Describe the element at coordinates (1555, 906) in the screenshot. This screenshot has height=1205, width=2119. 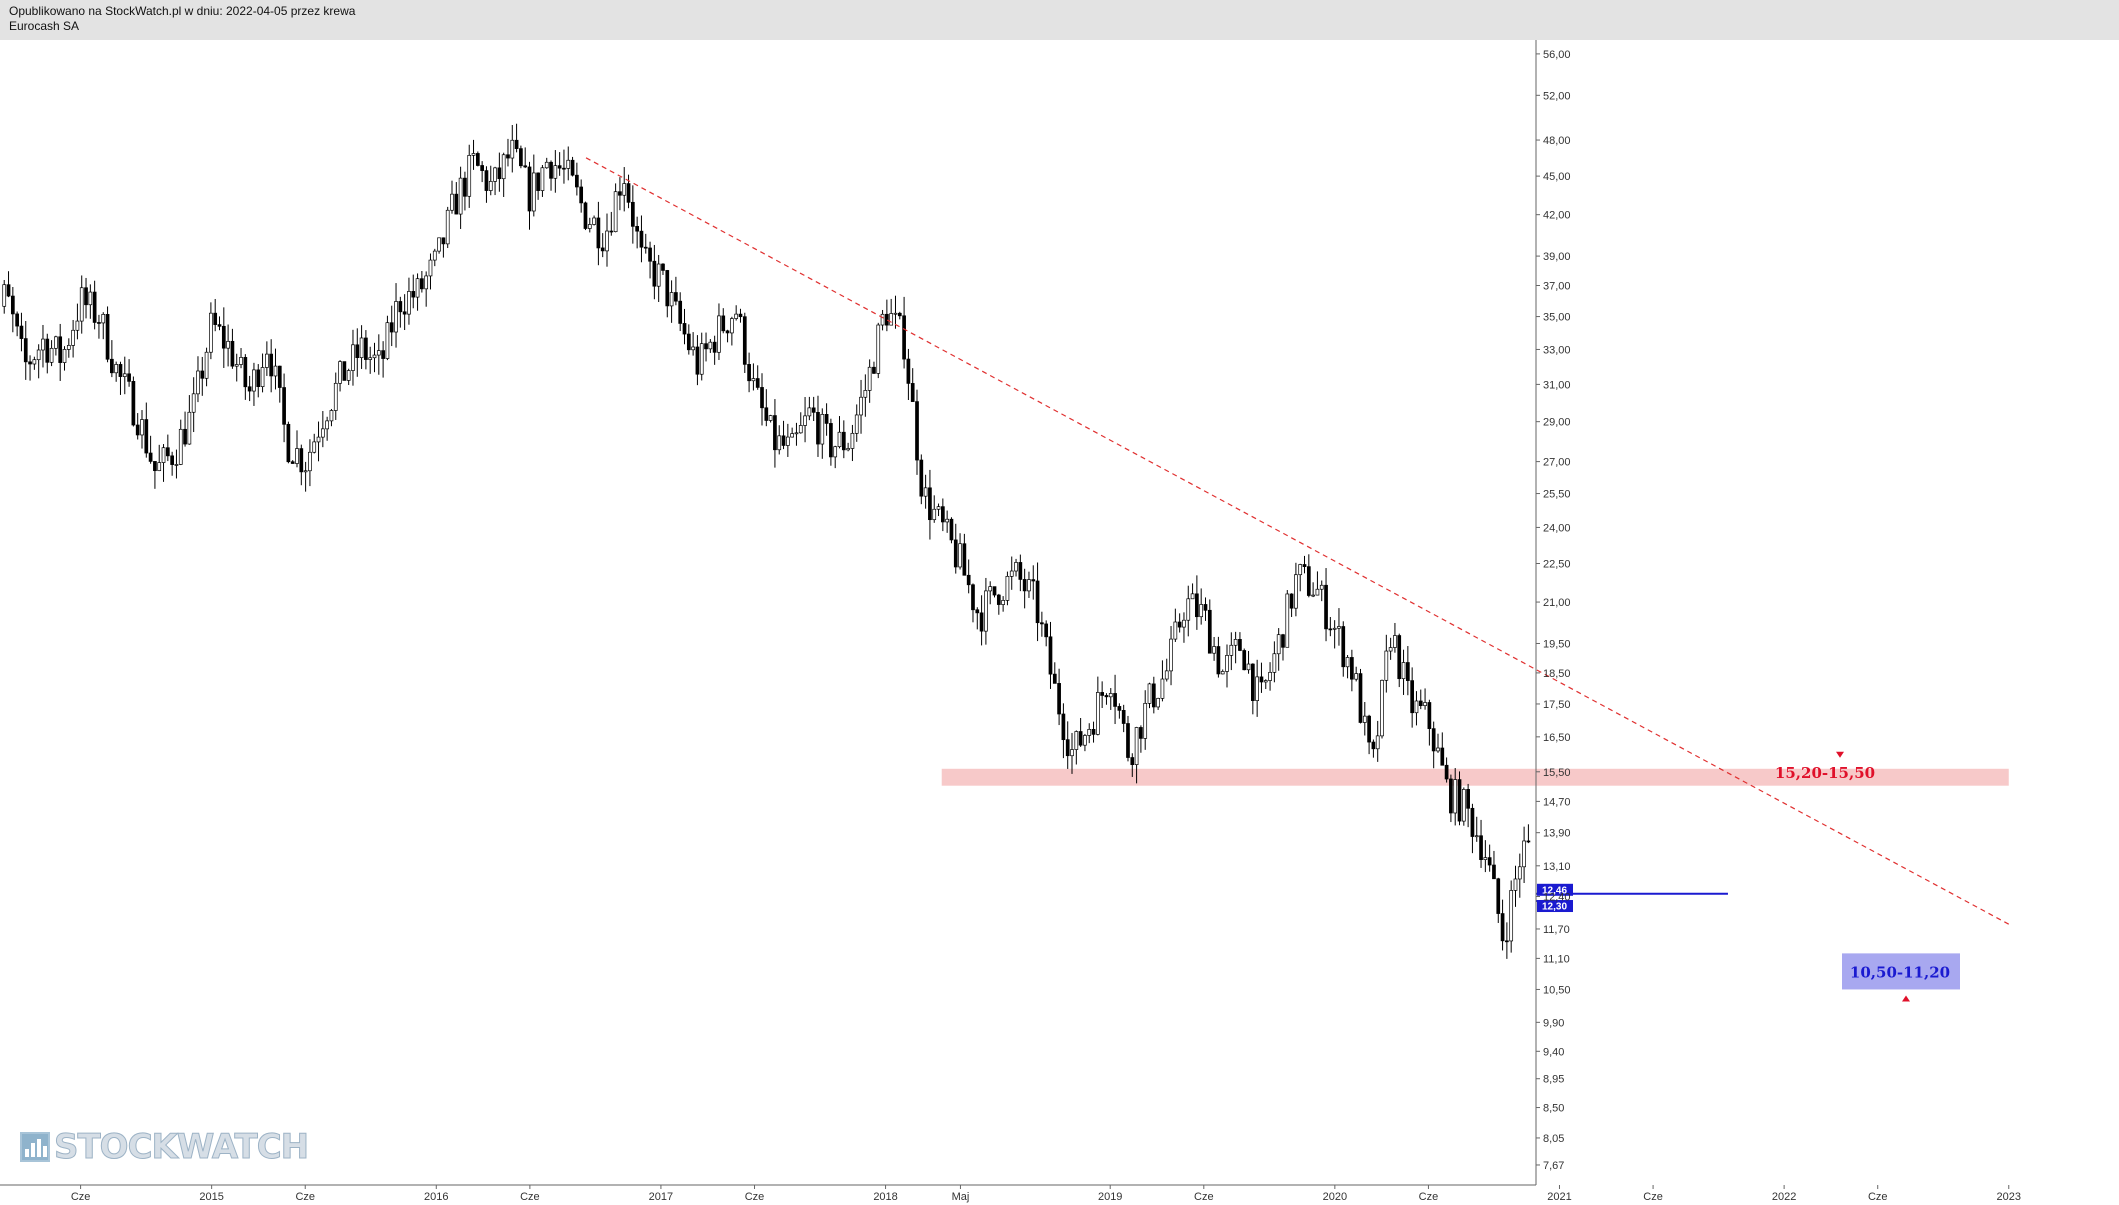
I see `level-tag` at that location.